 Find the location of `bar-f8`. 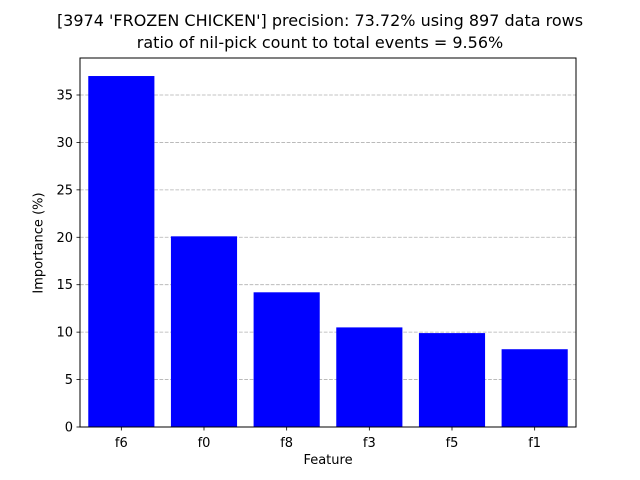

bar-f8 is located at coordinates (286, 359).